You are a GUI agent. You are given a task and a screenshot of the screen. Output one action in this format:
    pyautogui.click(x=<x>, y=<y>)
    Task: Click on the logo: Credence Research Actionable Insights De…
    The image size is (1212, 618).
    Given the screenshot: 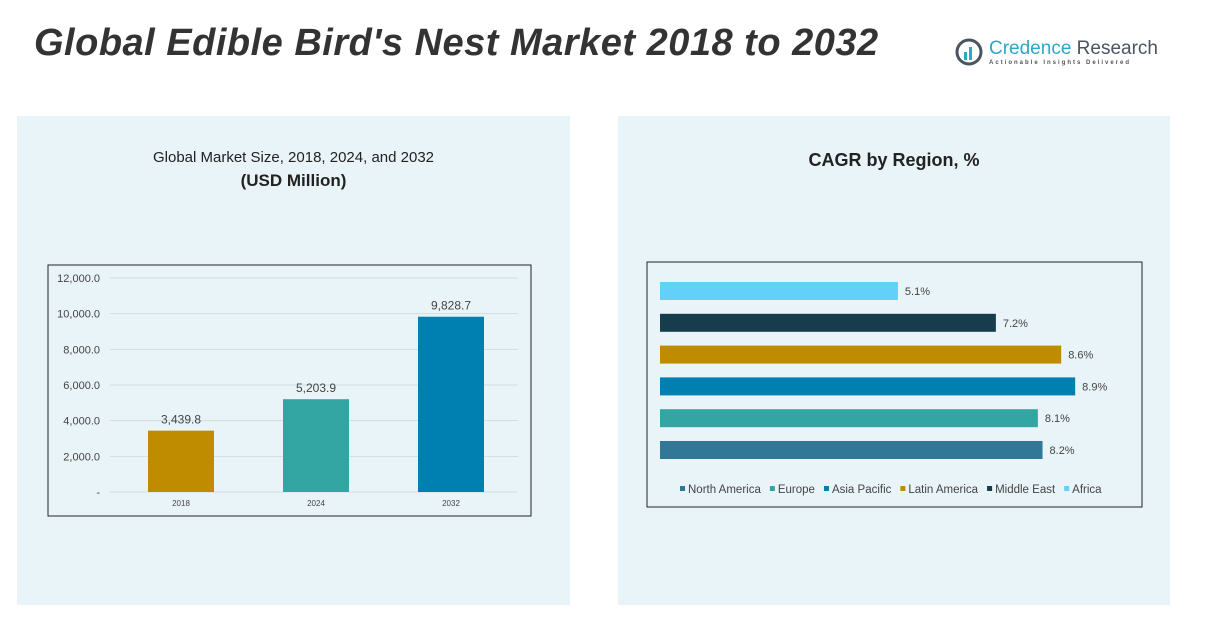 What is the action you would take?
    pyautogui.click(x=1056, y=52)
    